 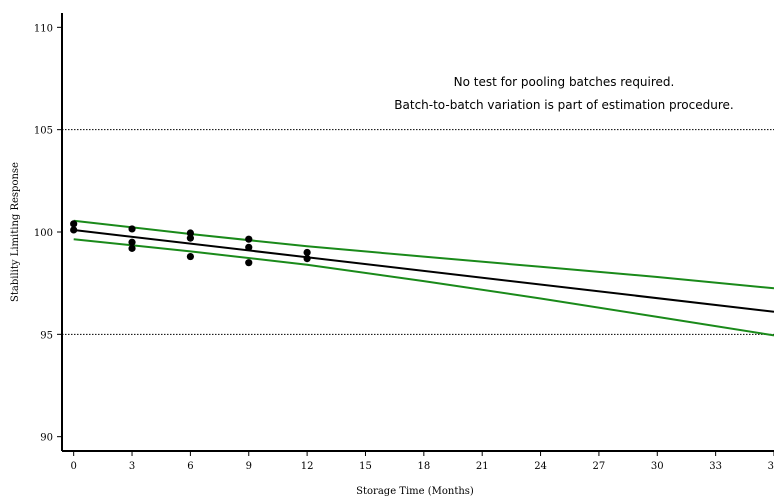 What do you see at coordinates (46, 335) in the screenshot?
I see `y-tick-label: 95` at bounding box center [46, 335].